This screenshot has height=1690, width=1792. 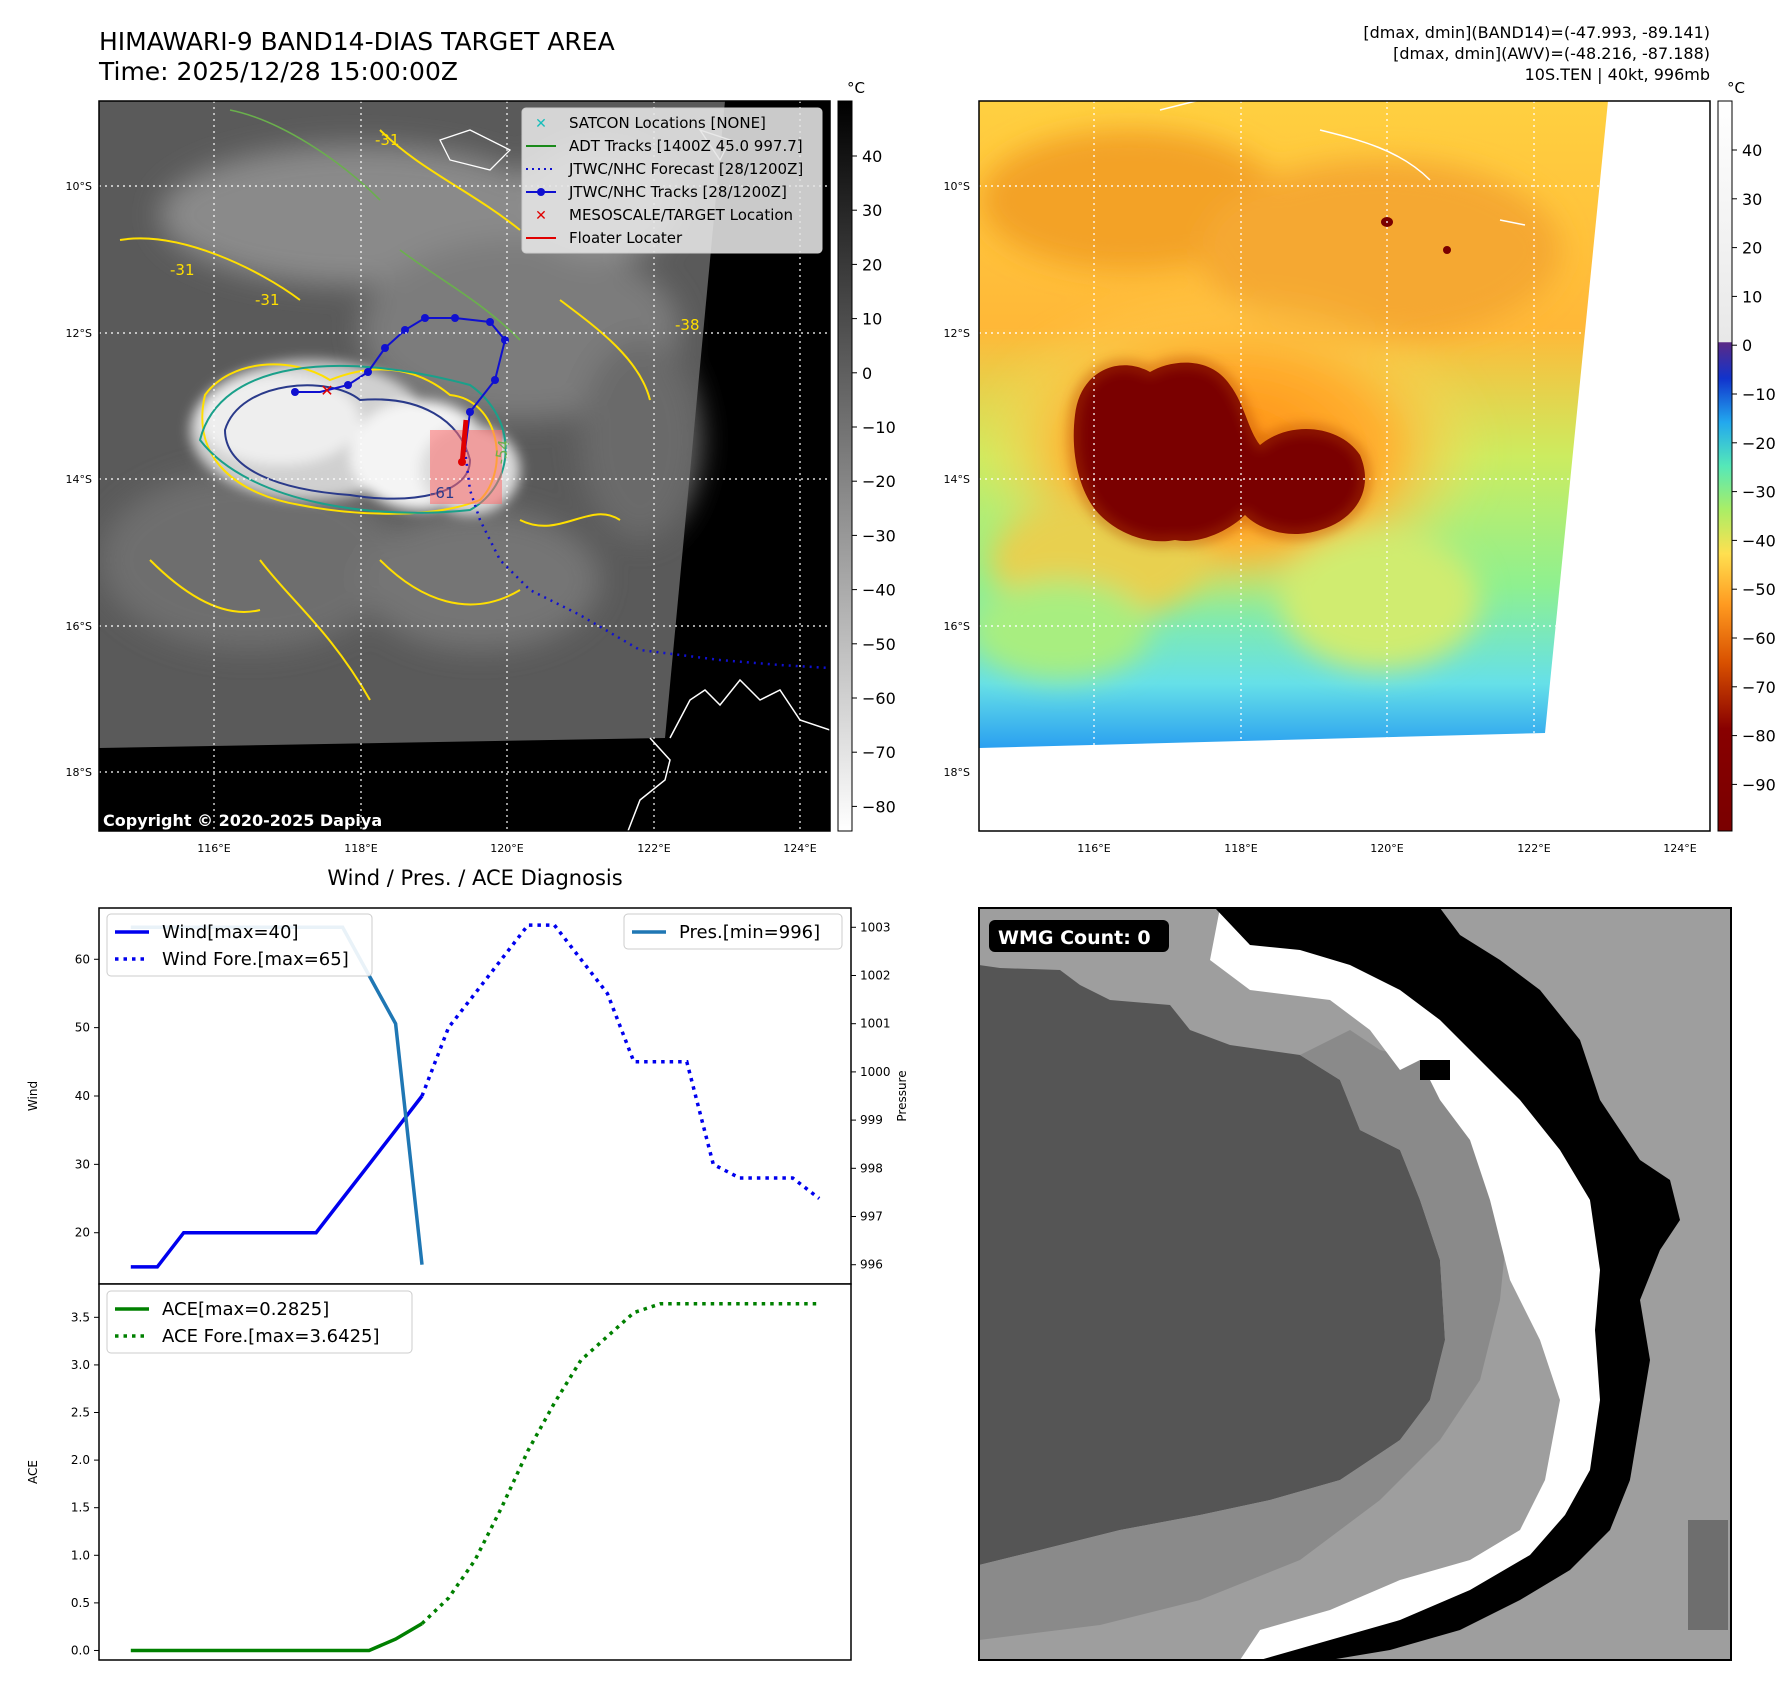 What do you see at coordinates (80, 1603) in the screenshot?
I see `y-tick-label: 0.5` at bounding box center [80, 1603].